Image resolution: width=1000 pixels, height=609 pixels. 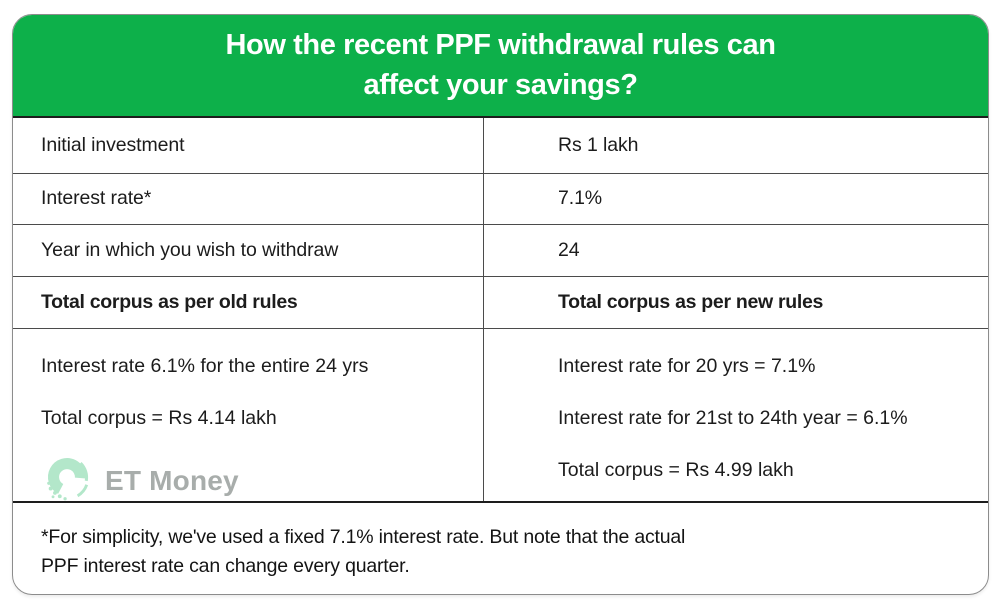 I want to click on old-rules-header: Total corpus as per old rules, so click(x=169, y=301).